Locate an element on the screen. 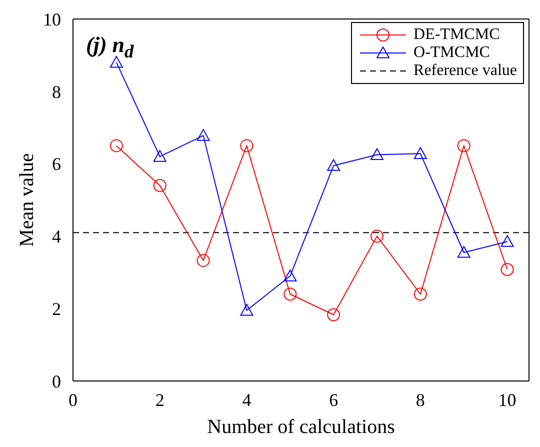 This screenshot has height=447, width=540. legend-label: Reference value is located at coordinates (465, 71).